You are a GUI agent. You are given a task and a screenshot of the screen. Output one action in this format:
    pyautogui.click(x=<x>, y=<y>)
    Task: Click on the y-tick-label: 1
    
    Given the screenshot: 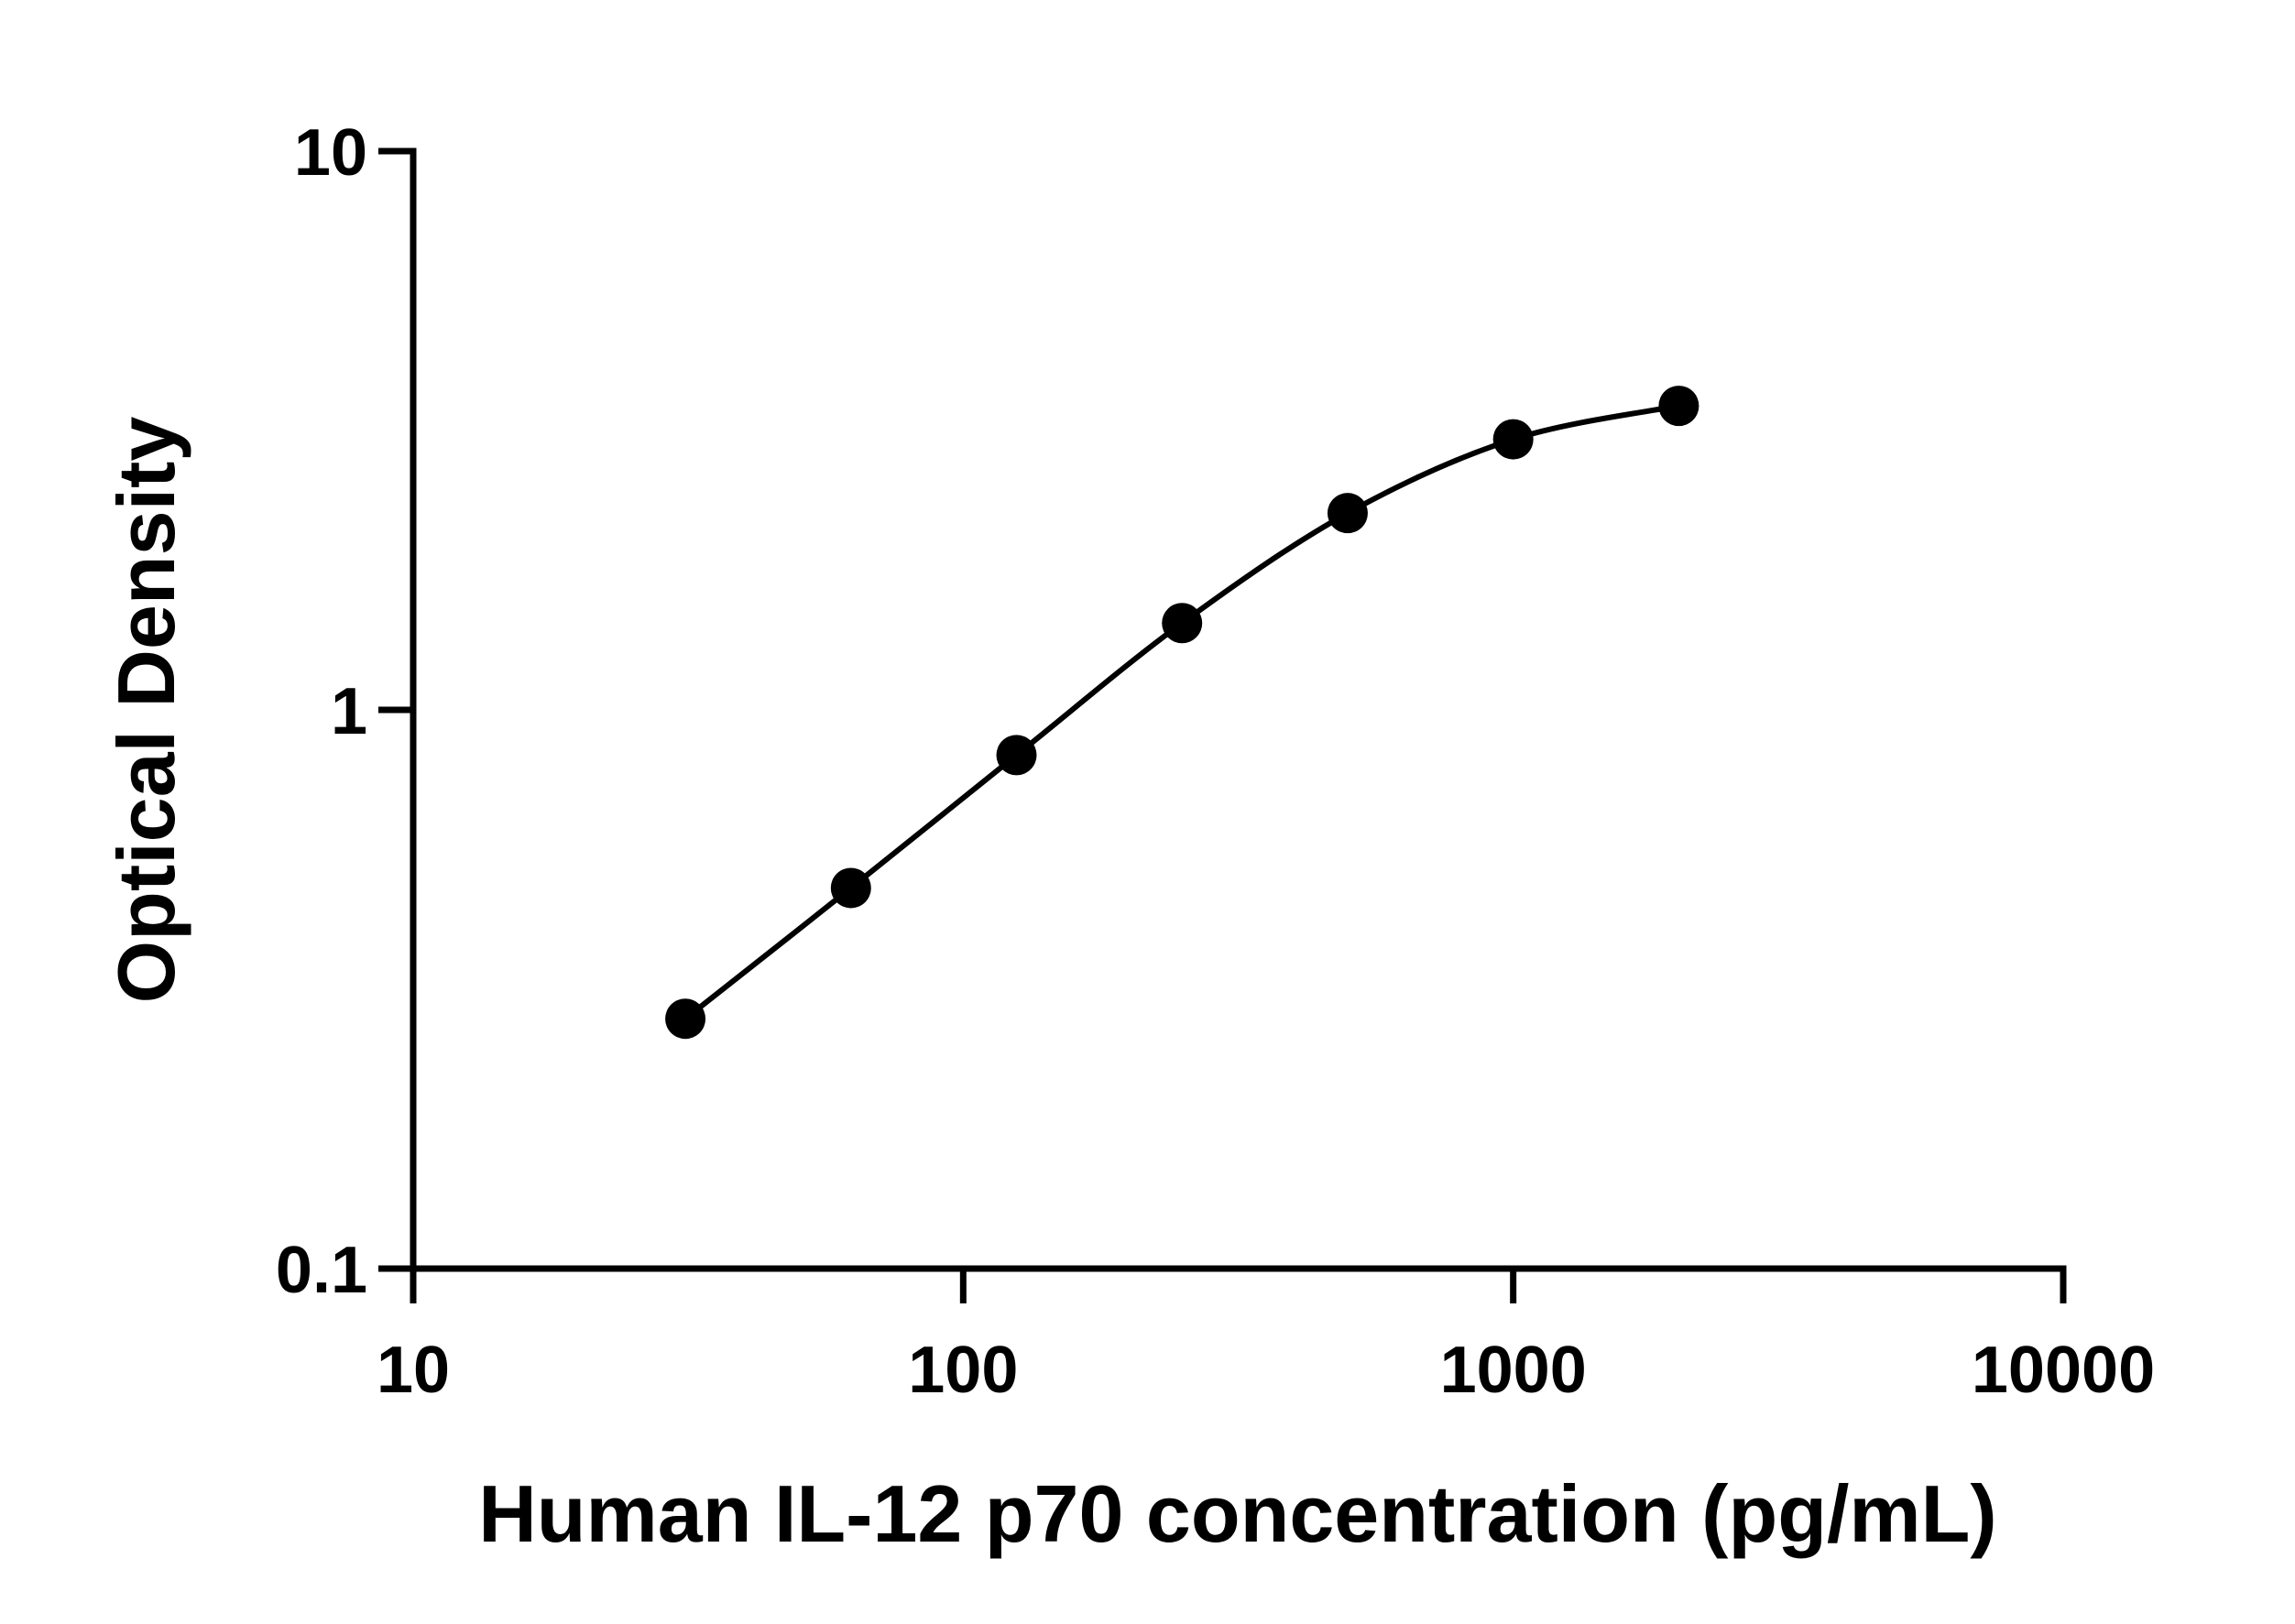 What is the action you would take?
    pyautogui.click(x=349, y=711)
    